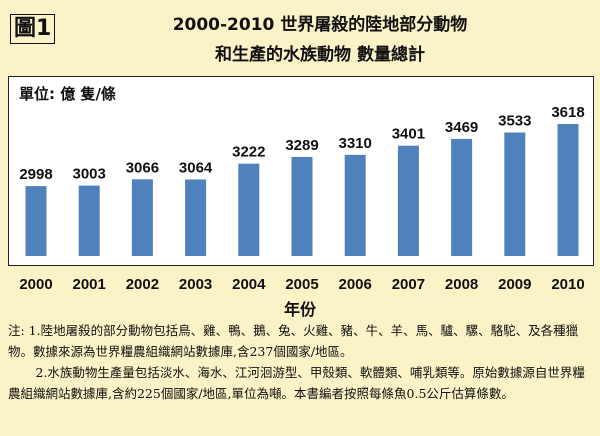 The height and width of the screenshot is (436, 600). I want to click on chart-title-line-1: 2000-2010 世界屠殺的陸地部分動物, so click(320, 25).